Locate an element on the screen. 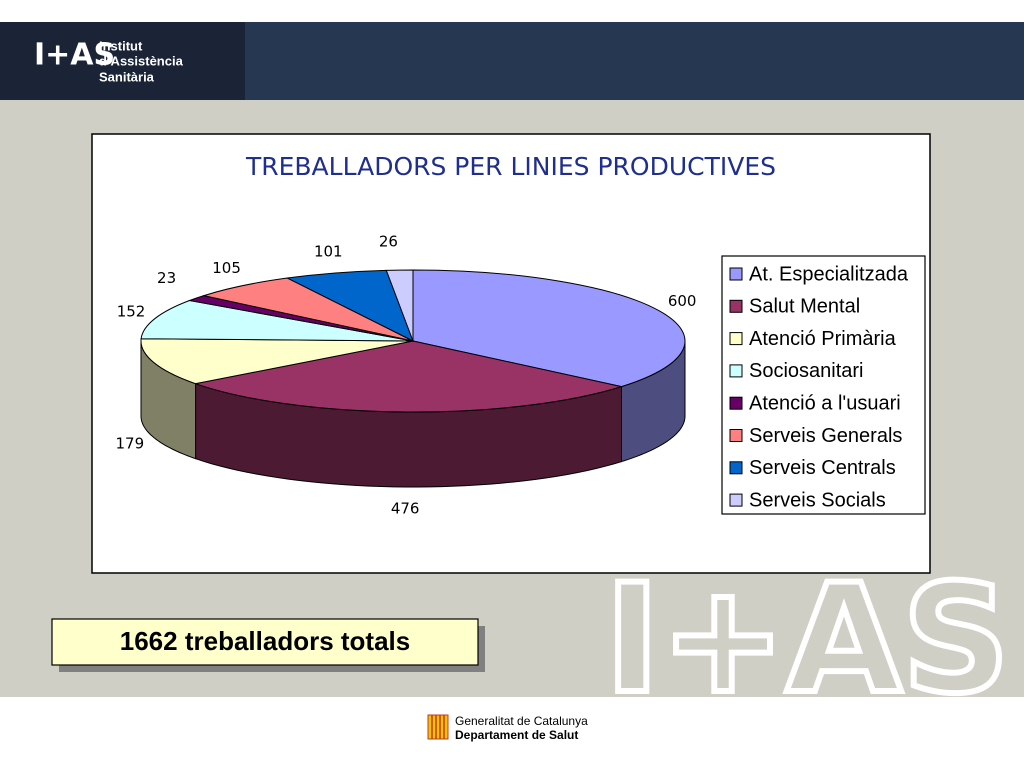 The width and height of the screenshot is (1024, 768). legend-label: Serveis Socials is located at coordinates (817, 500).